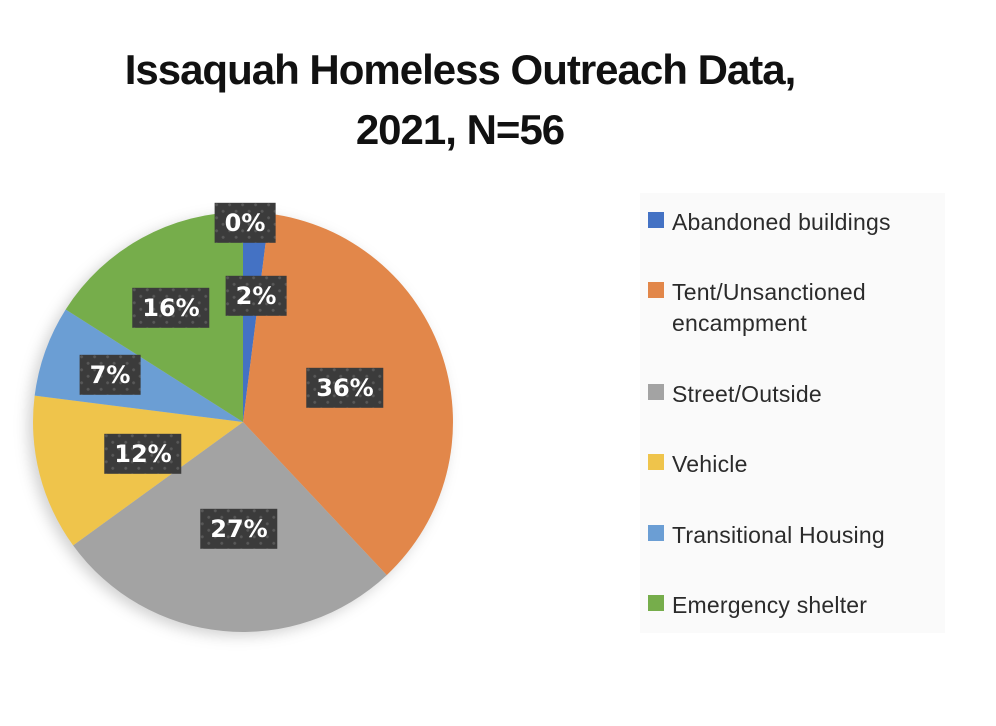 Image resolution: width=996 pixels, height=726 pixels. Describe the element at coordinates (238, 529) in the screenshot. I see `pie-label-street-outside: 27%` at that location.